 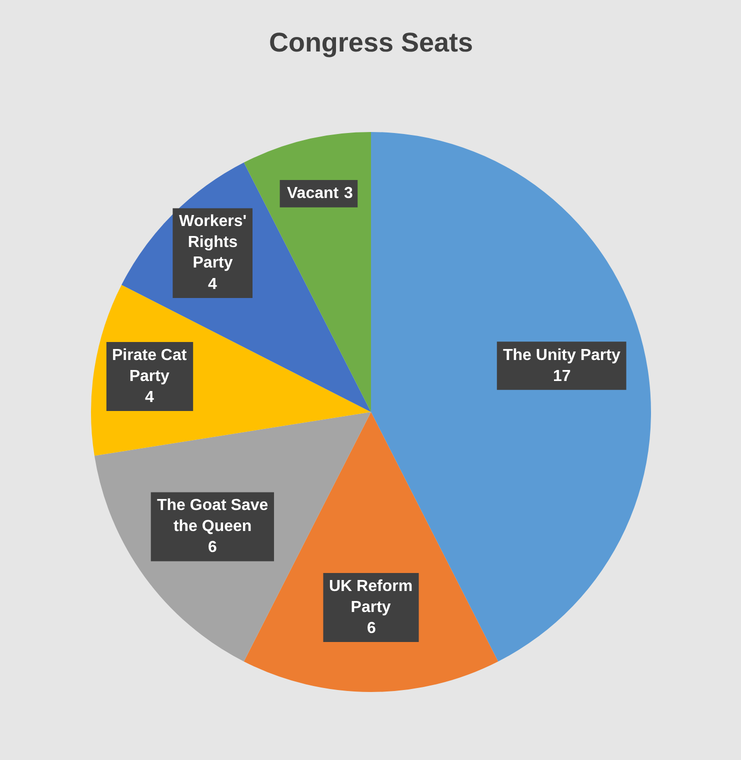 I want to click on slice-label: Pirate Cat Party, so click(x=150, y=366).